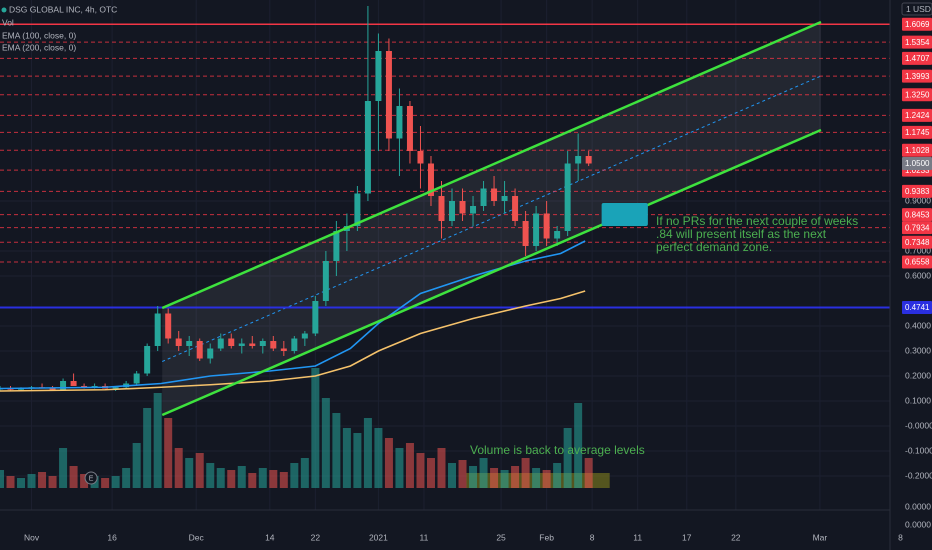  Describe the element at coordinates (820, 537) in the screenshot. I see `x-tick-label: Mar` at that location.